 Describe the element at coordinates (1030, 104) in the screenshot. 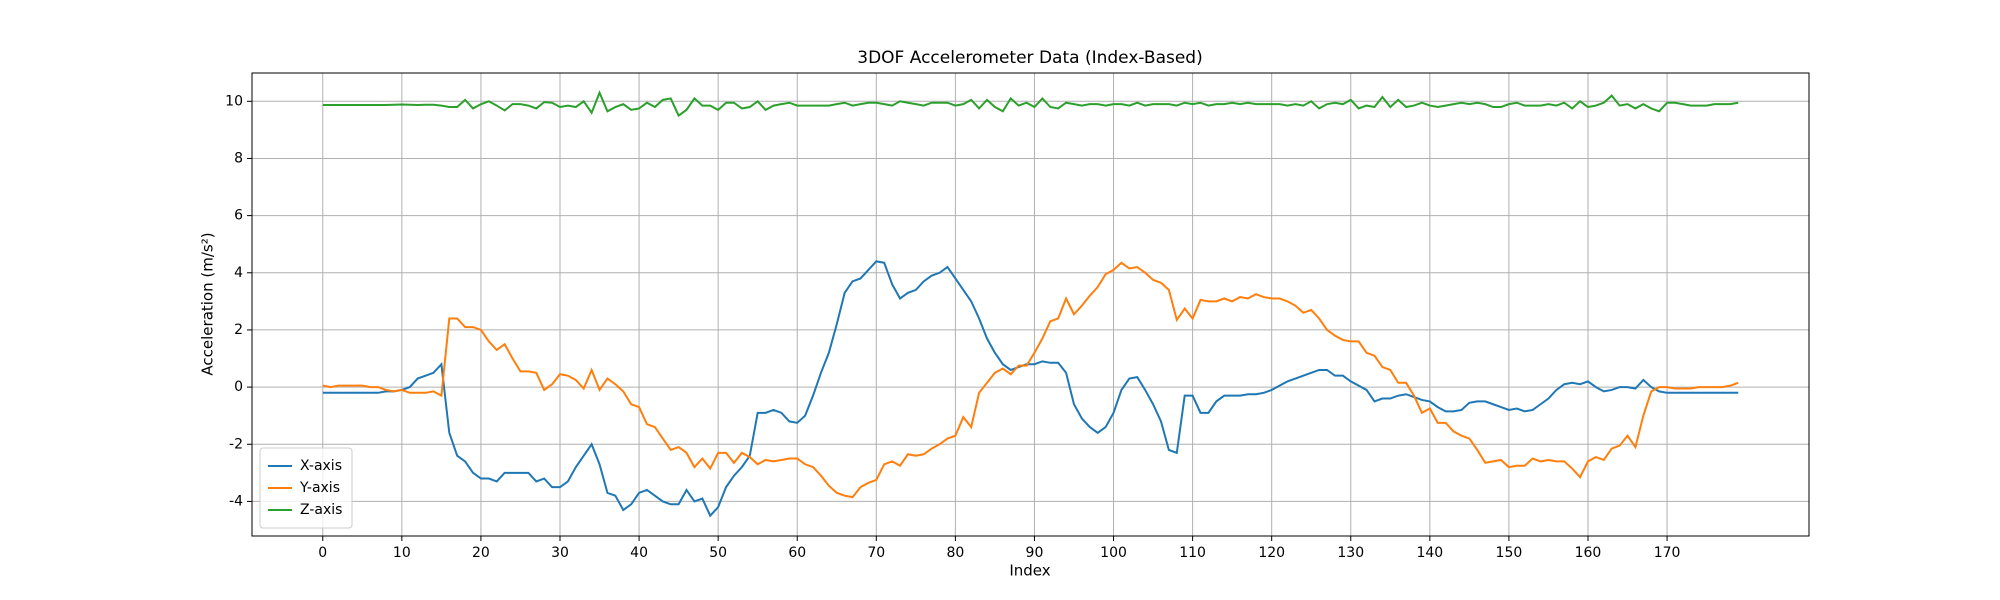

I see `data-line` at that location.